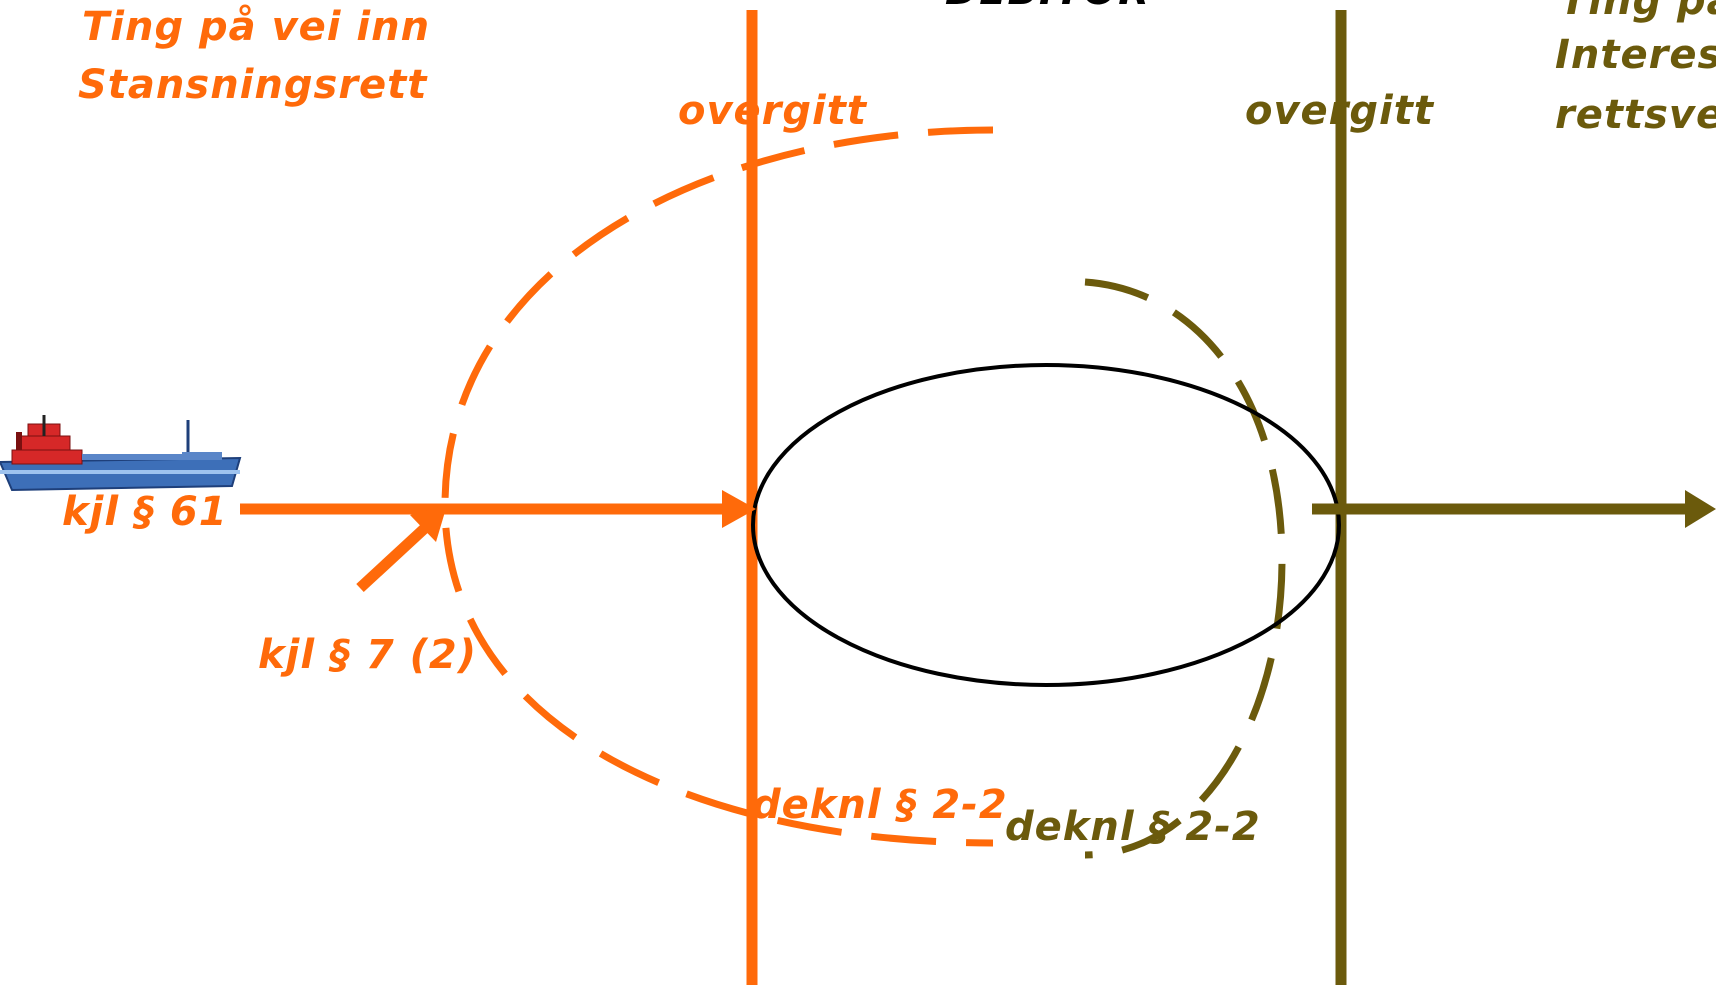 The image size is (1716, 985). Describe the element at coordinates (1638, 12) in the screenshot. I see `top-right-label-line1: Ting på` at that location.